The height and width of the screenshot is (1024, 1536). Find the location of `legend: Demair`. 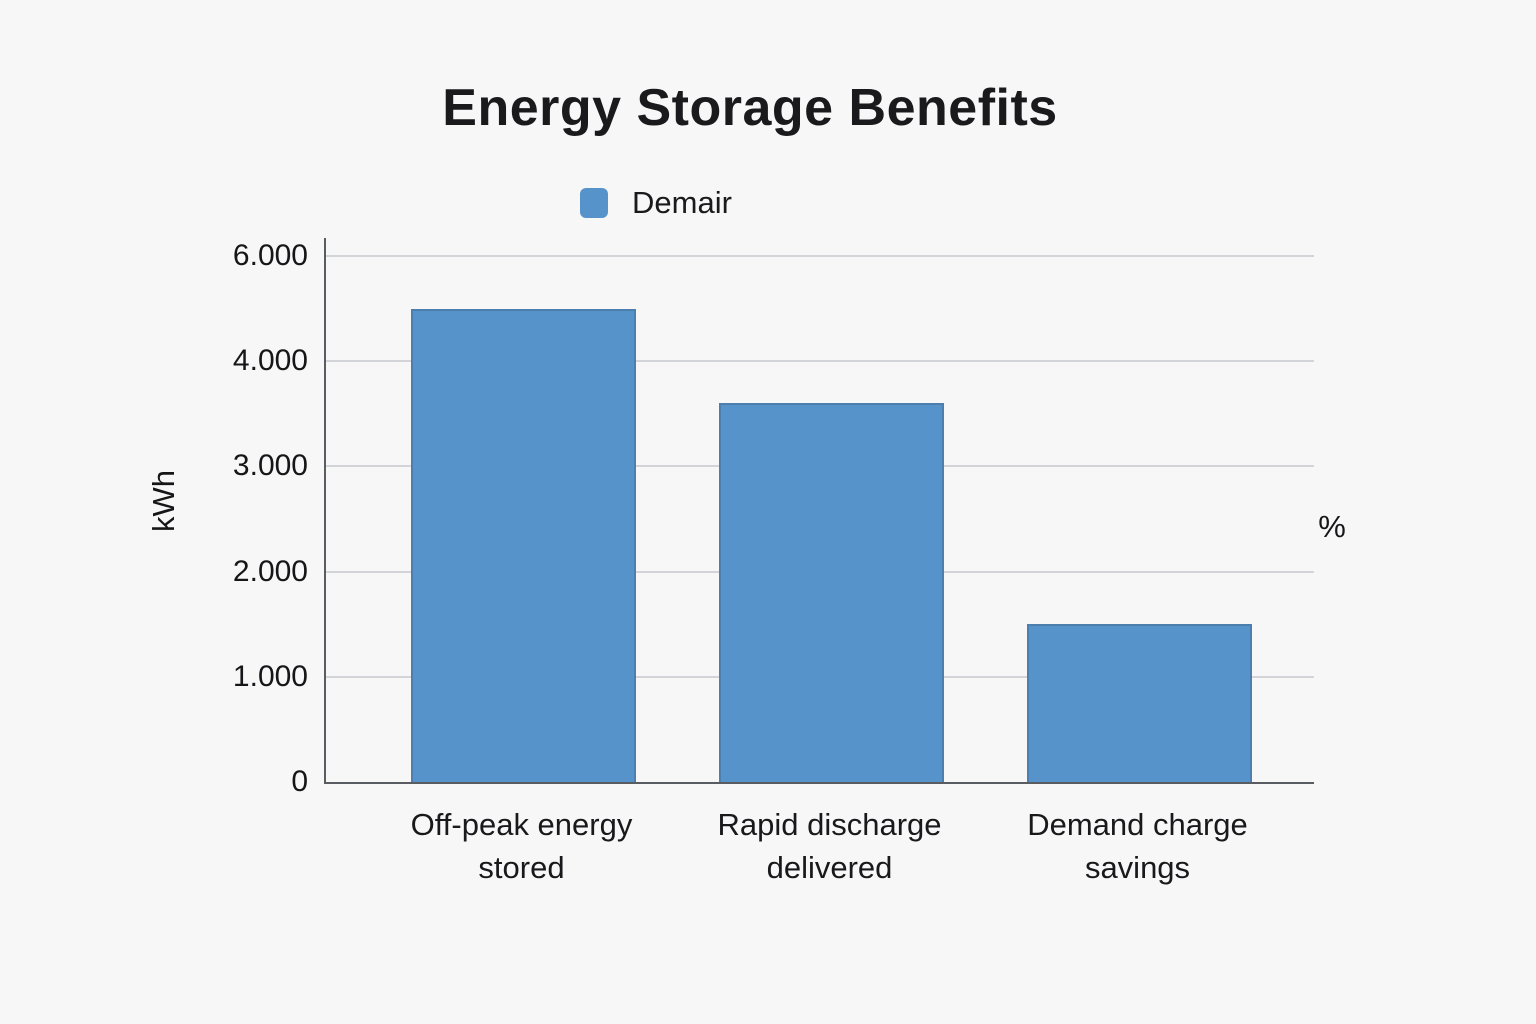

legend: Demair is located at coordinates (656, 203).